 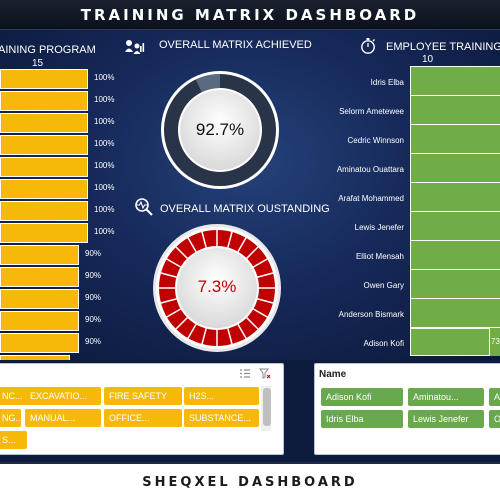 I want to click on employee-name-chip: Lewis Jenefer, so click(x=446, y=419).